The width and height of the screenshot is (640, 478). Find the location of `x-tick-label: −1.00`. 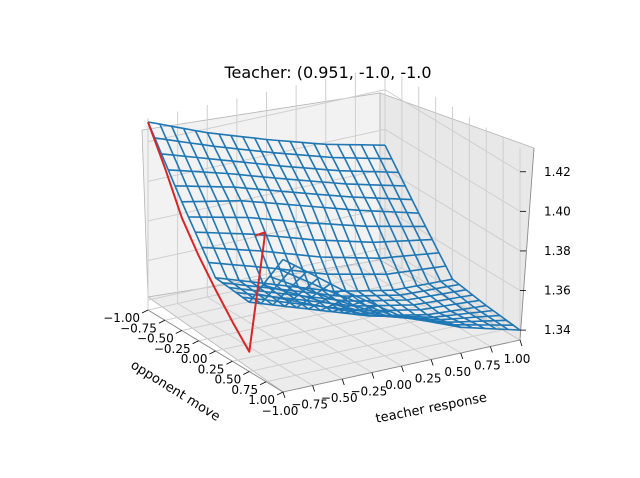

x-tick-label: −1.00 is located at coordinates (121, 318).